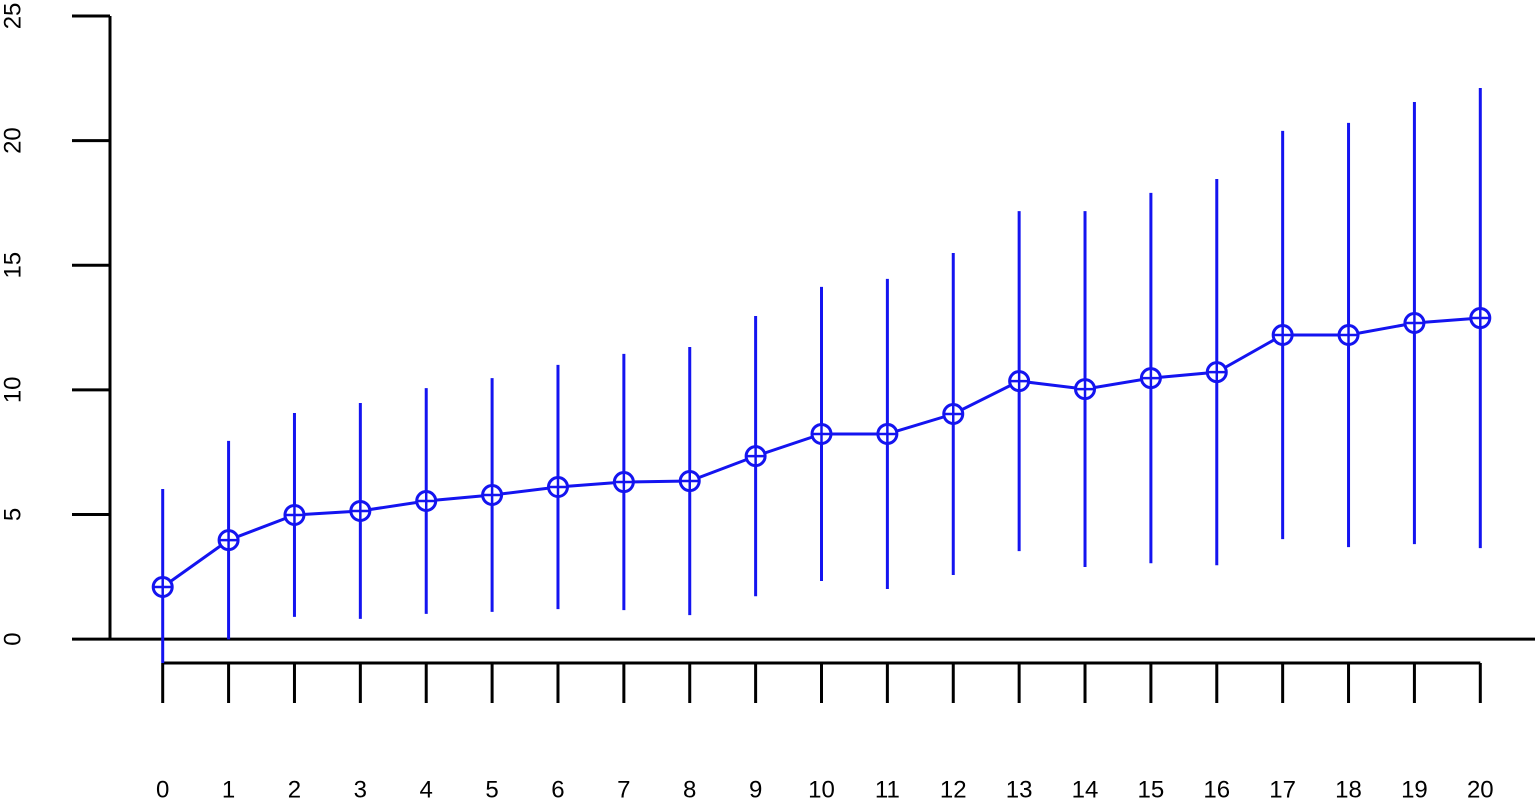  I want to click on x-tick-label: 16, so click(1216, 788).